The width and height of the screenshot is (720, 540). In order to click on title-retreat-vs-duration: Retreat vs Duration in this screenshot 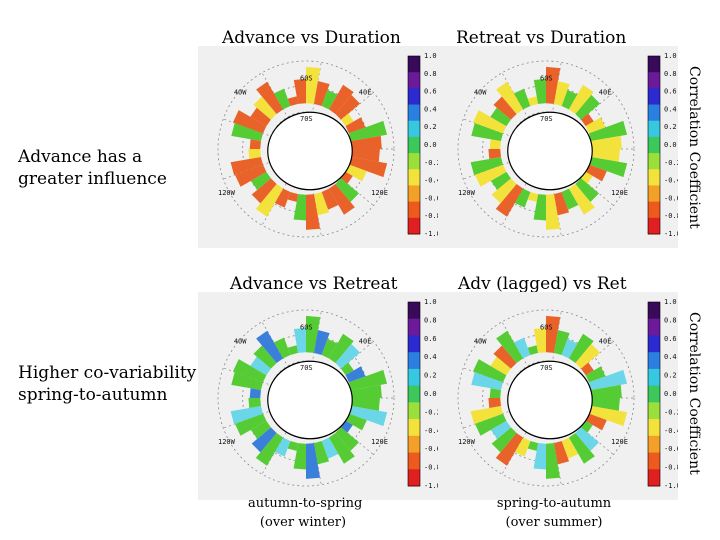, I will do `click(541, 38)`.